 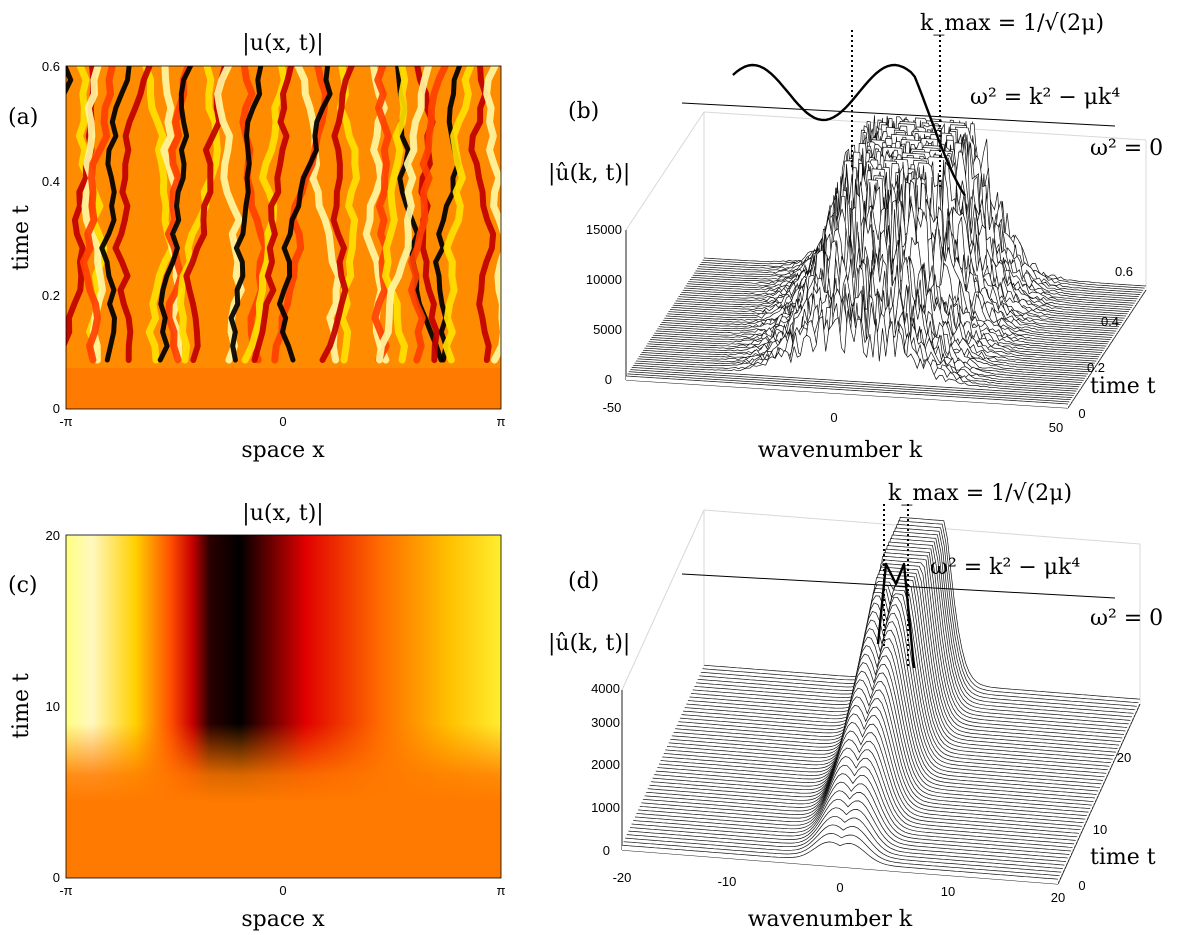 I want to click on waterfall-d-ztick-0: 0, so click(x=606, y=850).